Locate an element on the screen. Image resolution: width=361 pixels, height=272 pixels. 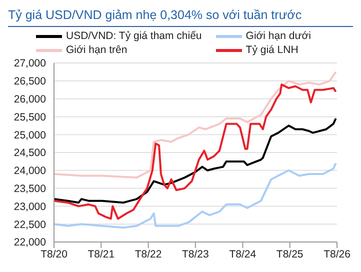
y-tick-label: 24,500 is located at coordinates (30, 153).